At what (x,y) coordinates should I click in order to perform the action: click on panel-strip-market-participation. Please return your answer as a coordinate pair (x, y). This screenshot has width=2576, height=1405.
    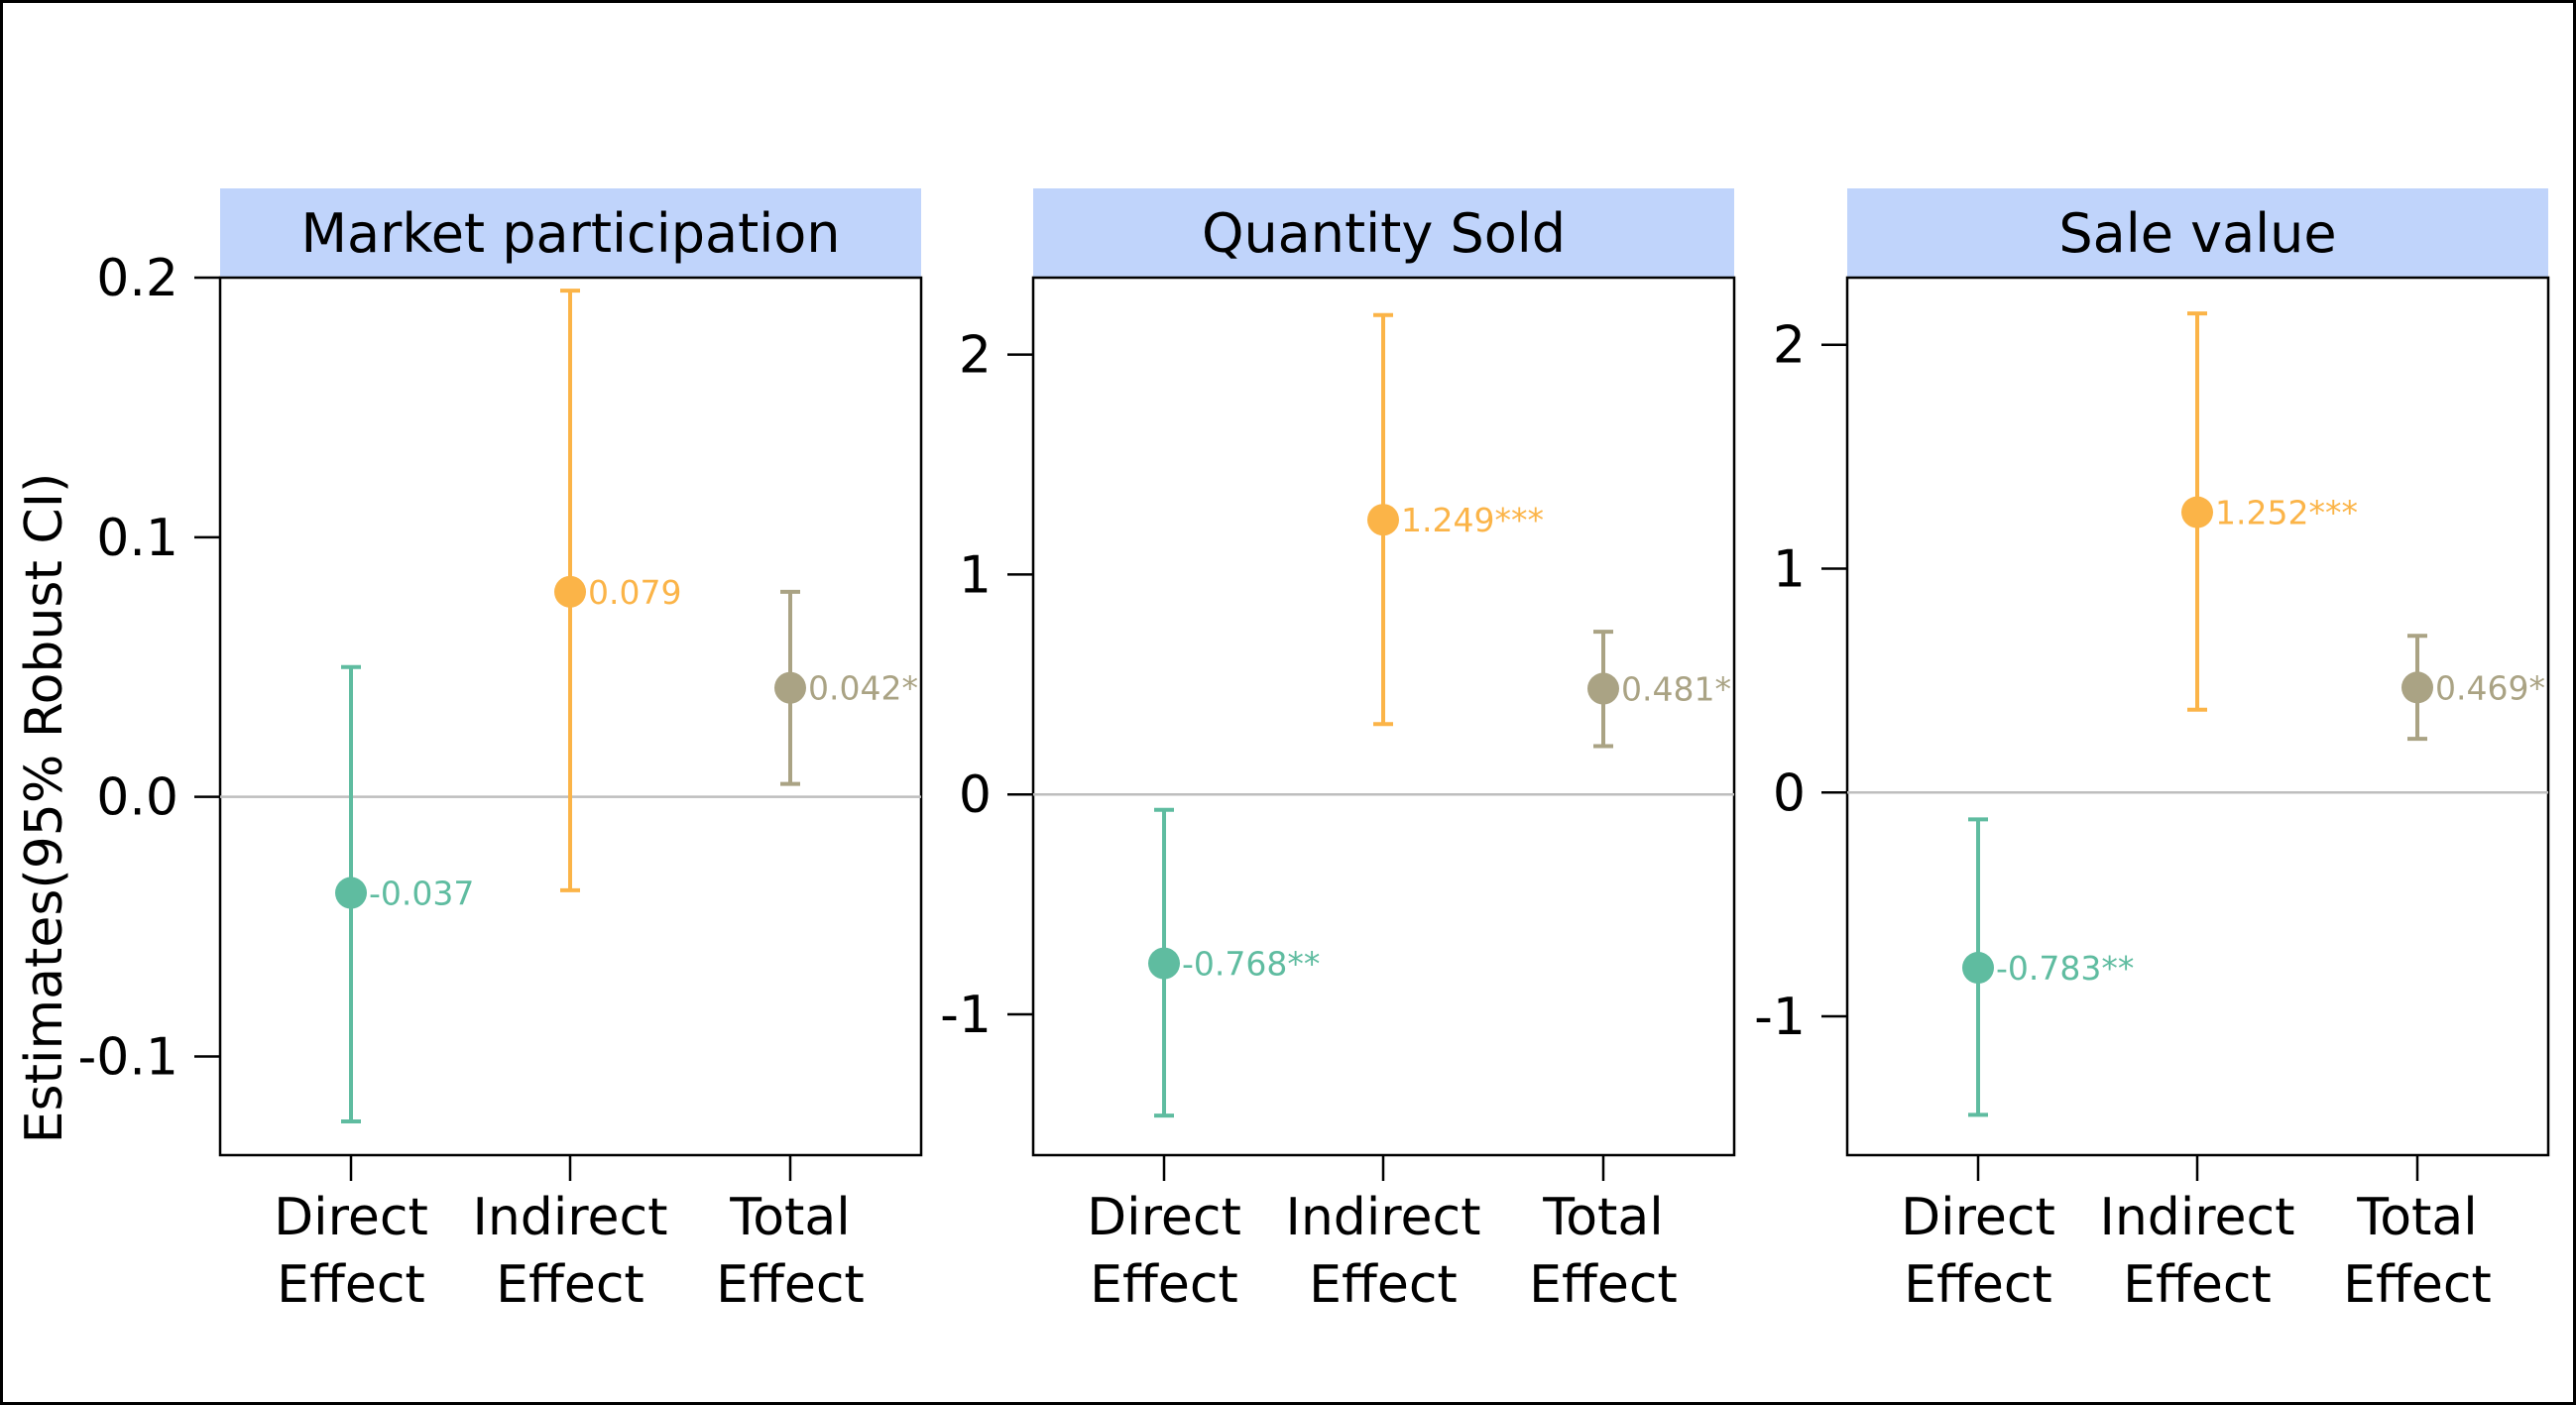
    Looking at the image, I should click on (571, 233).